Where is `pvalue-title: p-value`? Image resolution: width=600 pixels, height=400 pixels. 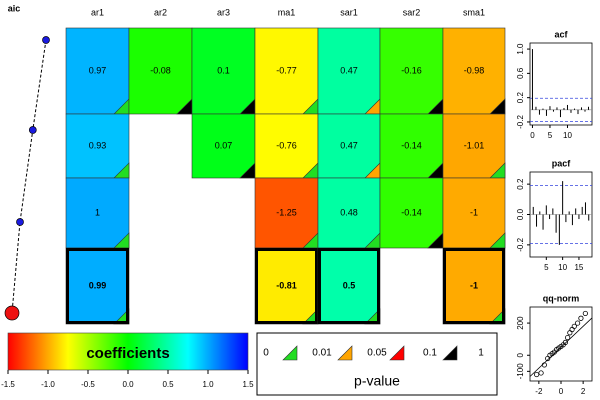 pvalue-title: p-value is located at coordinates (377, 381).